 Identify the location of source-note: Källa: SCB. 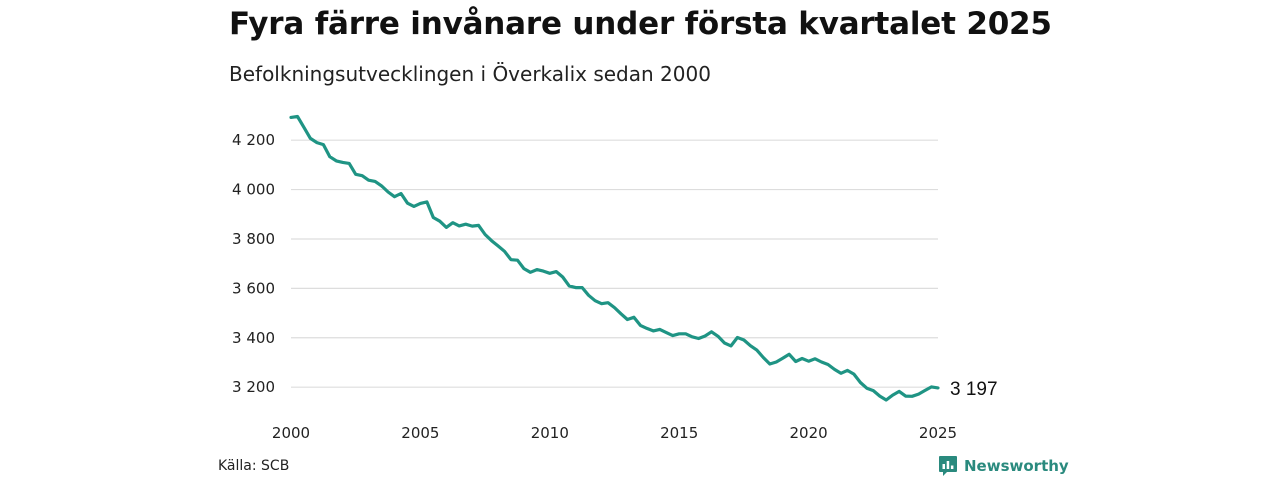
(254, 466).